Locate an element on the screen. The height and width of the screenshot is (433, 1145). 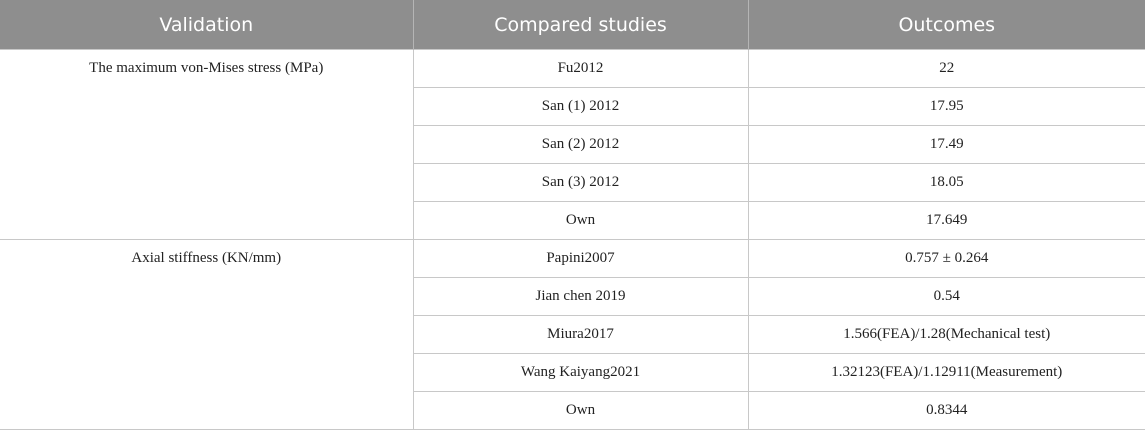
outcome-cell: 0.757 ± 0.264 is located at coordinates (946, 258).